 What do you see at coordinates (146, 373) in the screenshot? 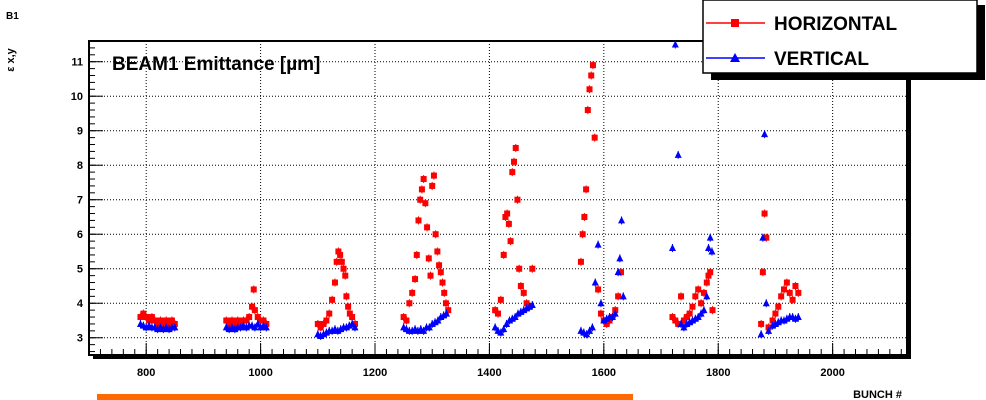
I see `x-tick-label: 800` at bounding box center [146, 373].